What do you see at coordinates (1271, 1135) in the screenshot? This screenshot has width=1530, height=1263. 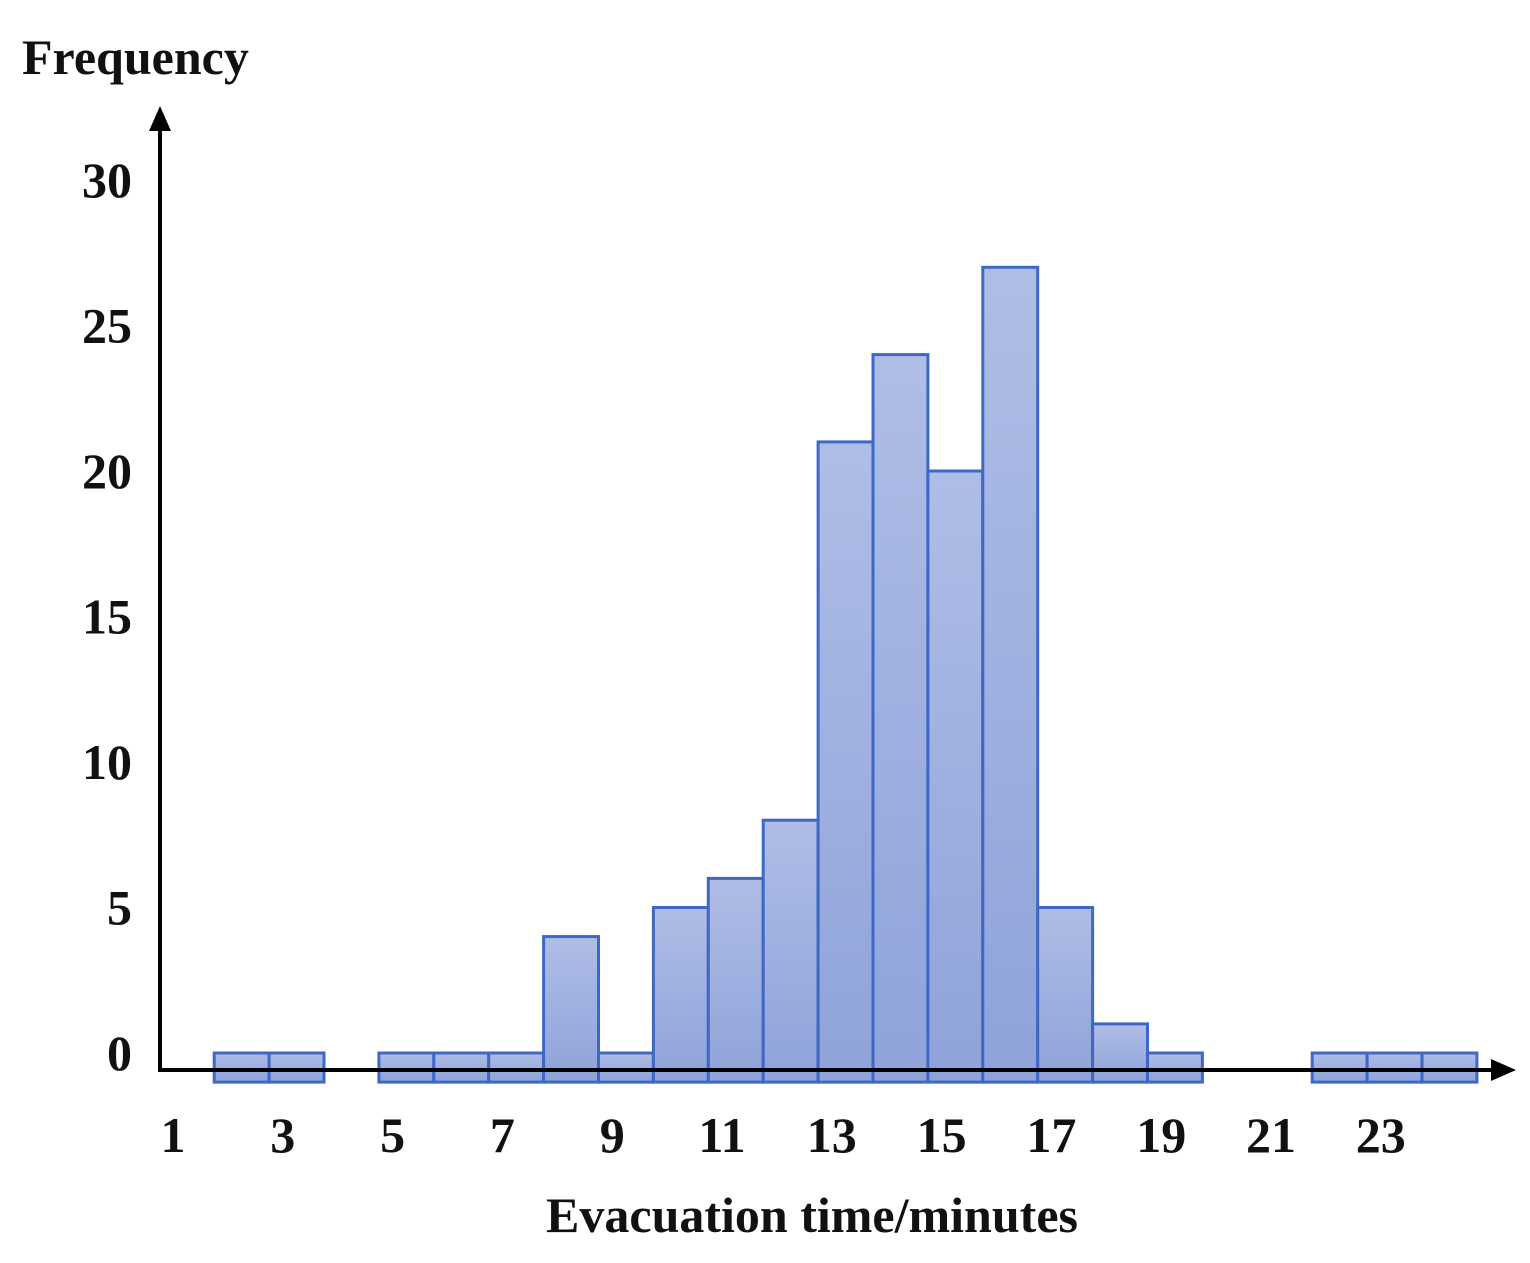 I see `x-tick-21: 21` at bounding box center [1271, 1135].